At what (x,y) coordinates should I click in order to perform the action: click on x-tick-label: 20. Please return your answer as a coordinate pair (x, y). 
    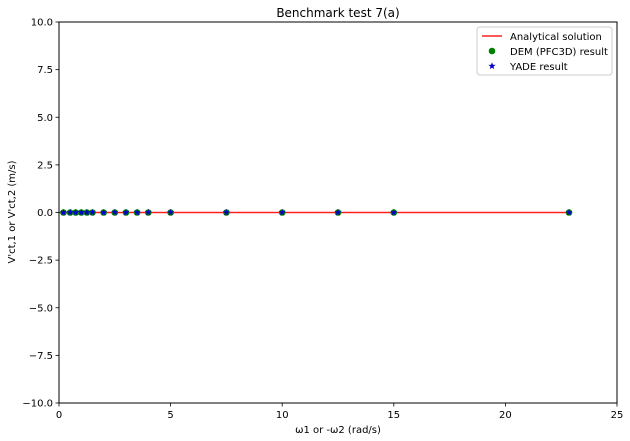
    Looking at the image, I should click on (505, 415).